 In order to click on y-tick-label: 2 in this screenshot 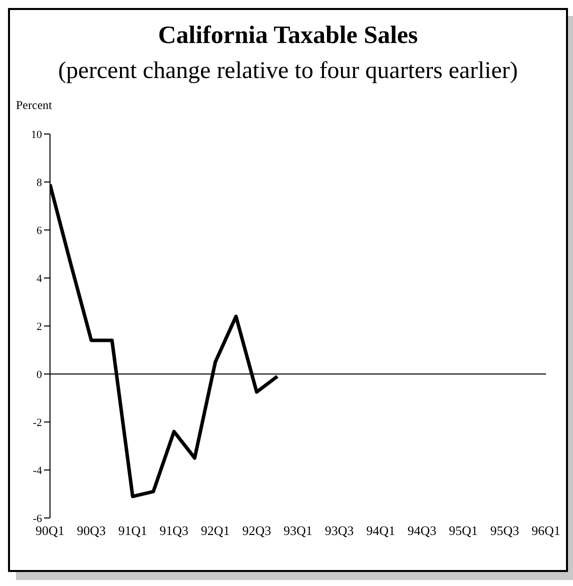, I will do `click(39, 326)`.